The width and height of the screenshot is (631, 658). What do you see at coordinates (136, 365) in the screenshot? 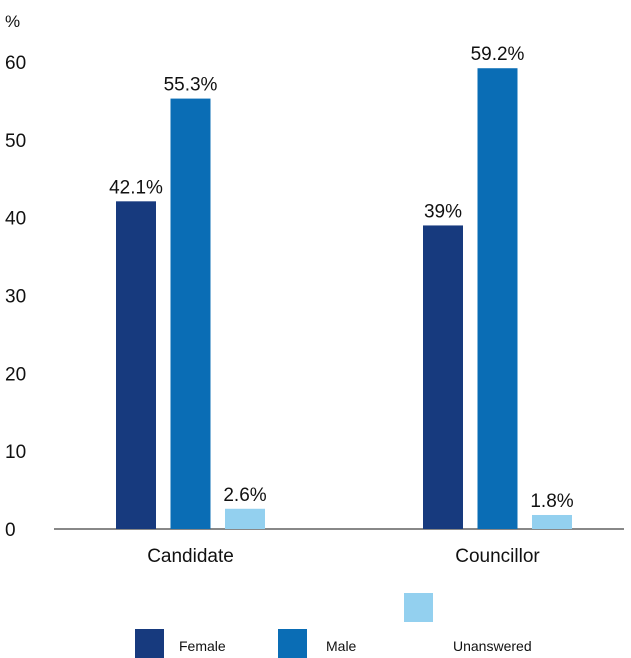
I see `bar-female-candidate` at bounding box center [136, 365].